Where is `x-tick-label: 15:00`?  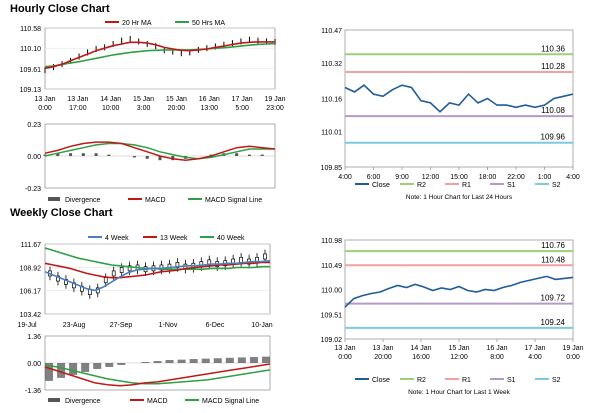
x-tick-label: 15:00 is located at coordinates (459, 177).